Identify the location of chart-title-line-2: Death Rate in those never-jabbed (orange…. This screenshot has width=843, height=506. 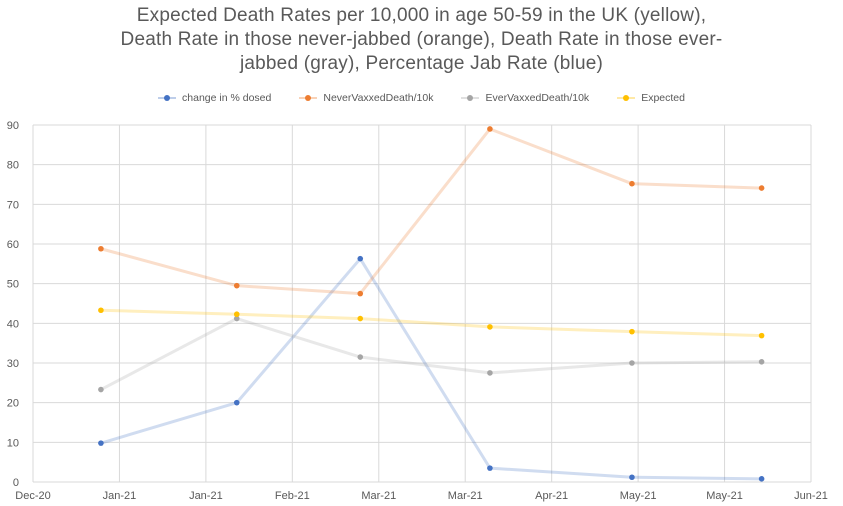
(421, 39).